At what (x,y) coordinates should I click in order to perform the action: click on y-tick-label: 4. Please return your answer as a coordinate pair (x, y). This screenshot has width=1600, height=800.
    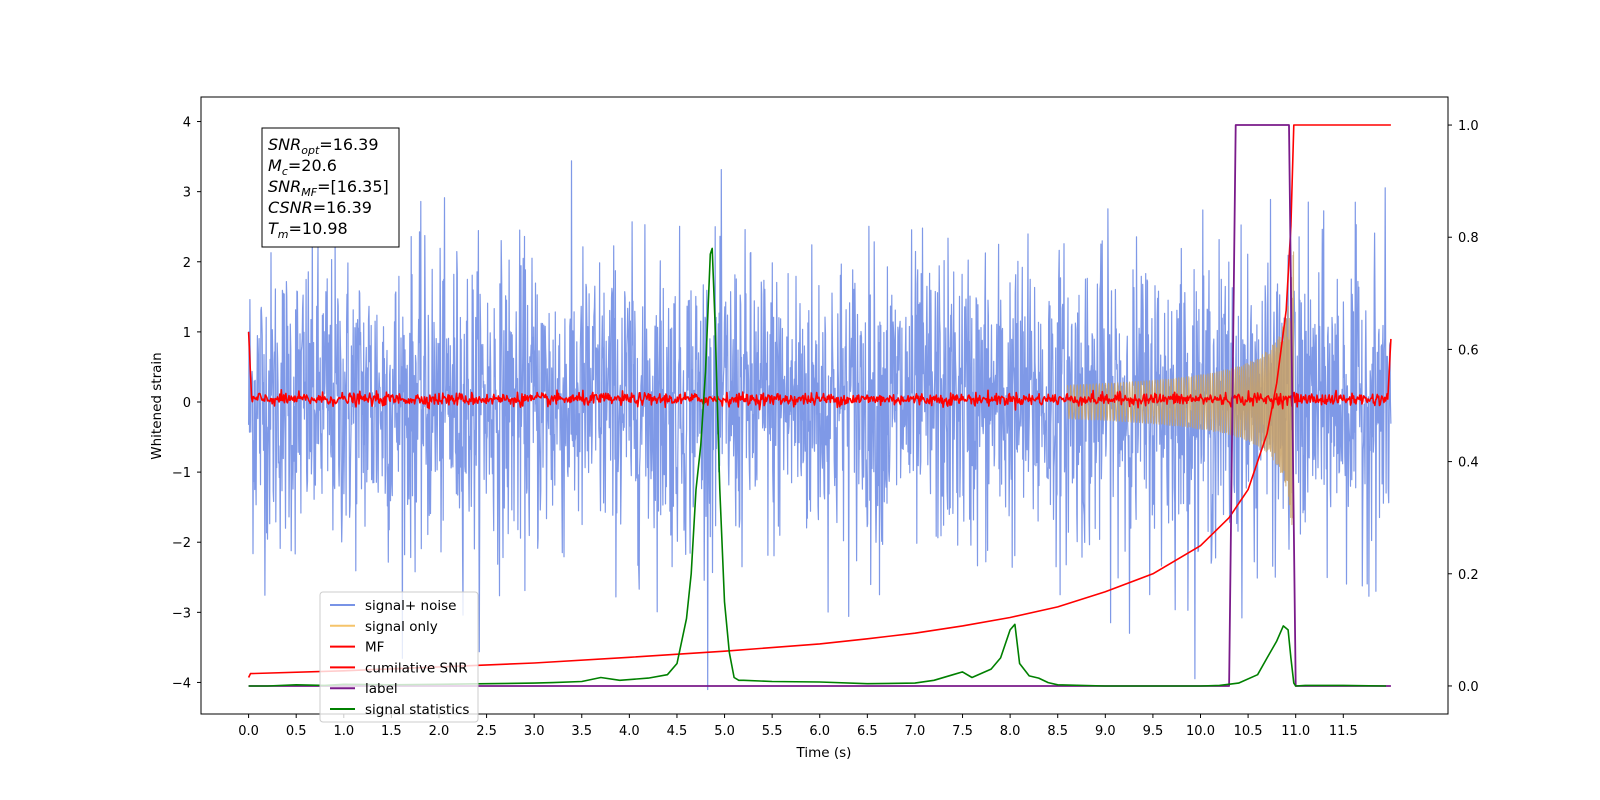
    Looking at the image, I should click on (187, 123).